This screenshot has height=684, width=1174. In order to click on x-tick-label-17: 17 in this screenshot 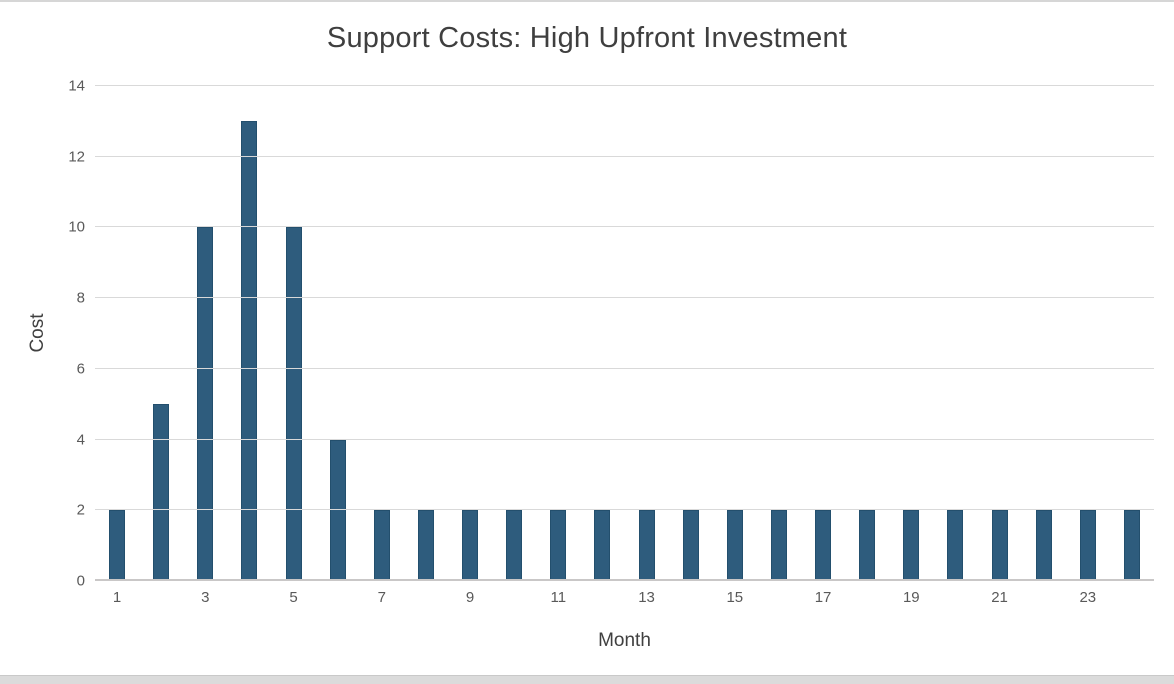, I will do `click(823, 597)`.